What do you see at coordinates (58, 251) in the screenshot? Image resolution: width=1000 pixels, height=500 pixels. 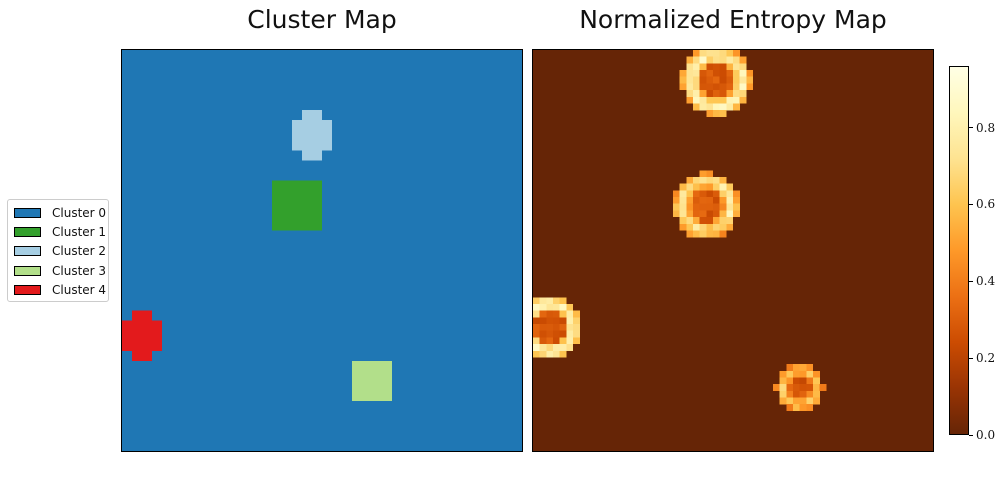 I see `legend-item-cluster-2: Cluster 2` at bounding box center [58, 251].